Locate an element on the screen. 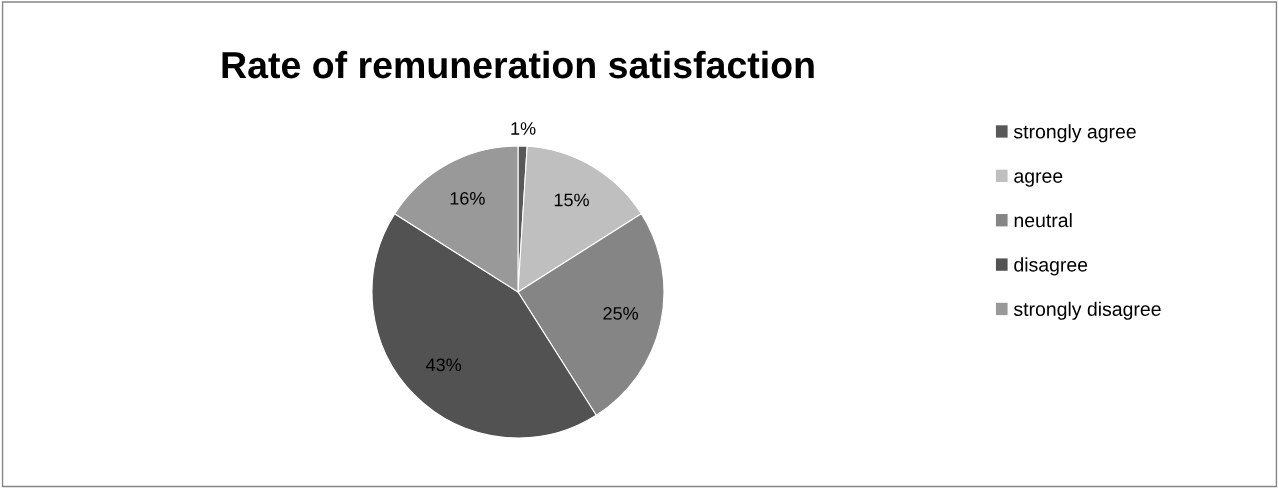  data-label: 1% is located at coordinates (523, 128).